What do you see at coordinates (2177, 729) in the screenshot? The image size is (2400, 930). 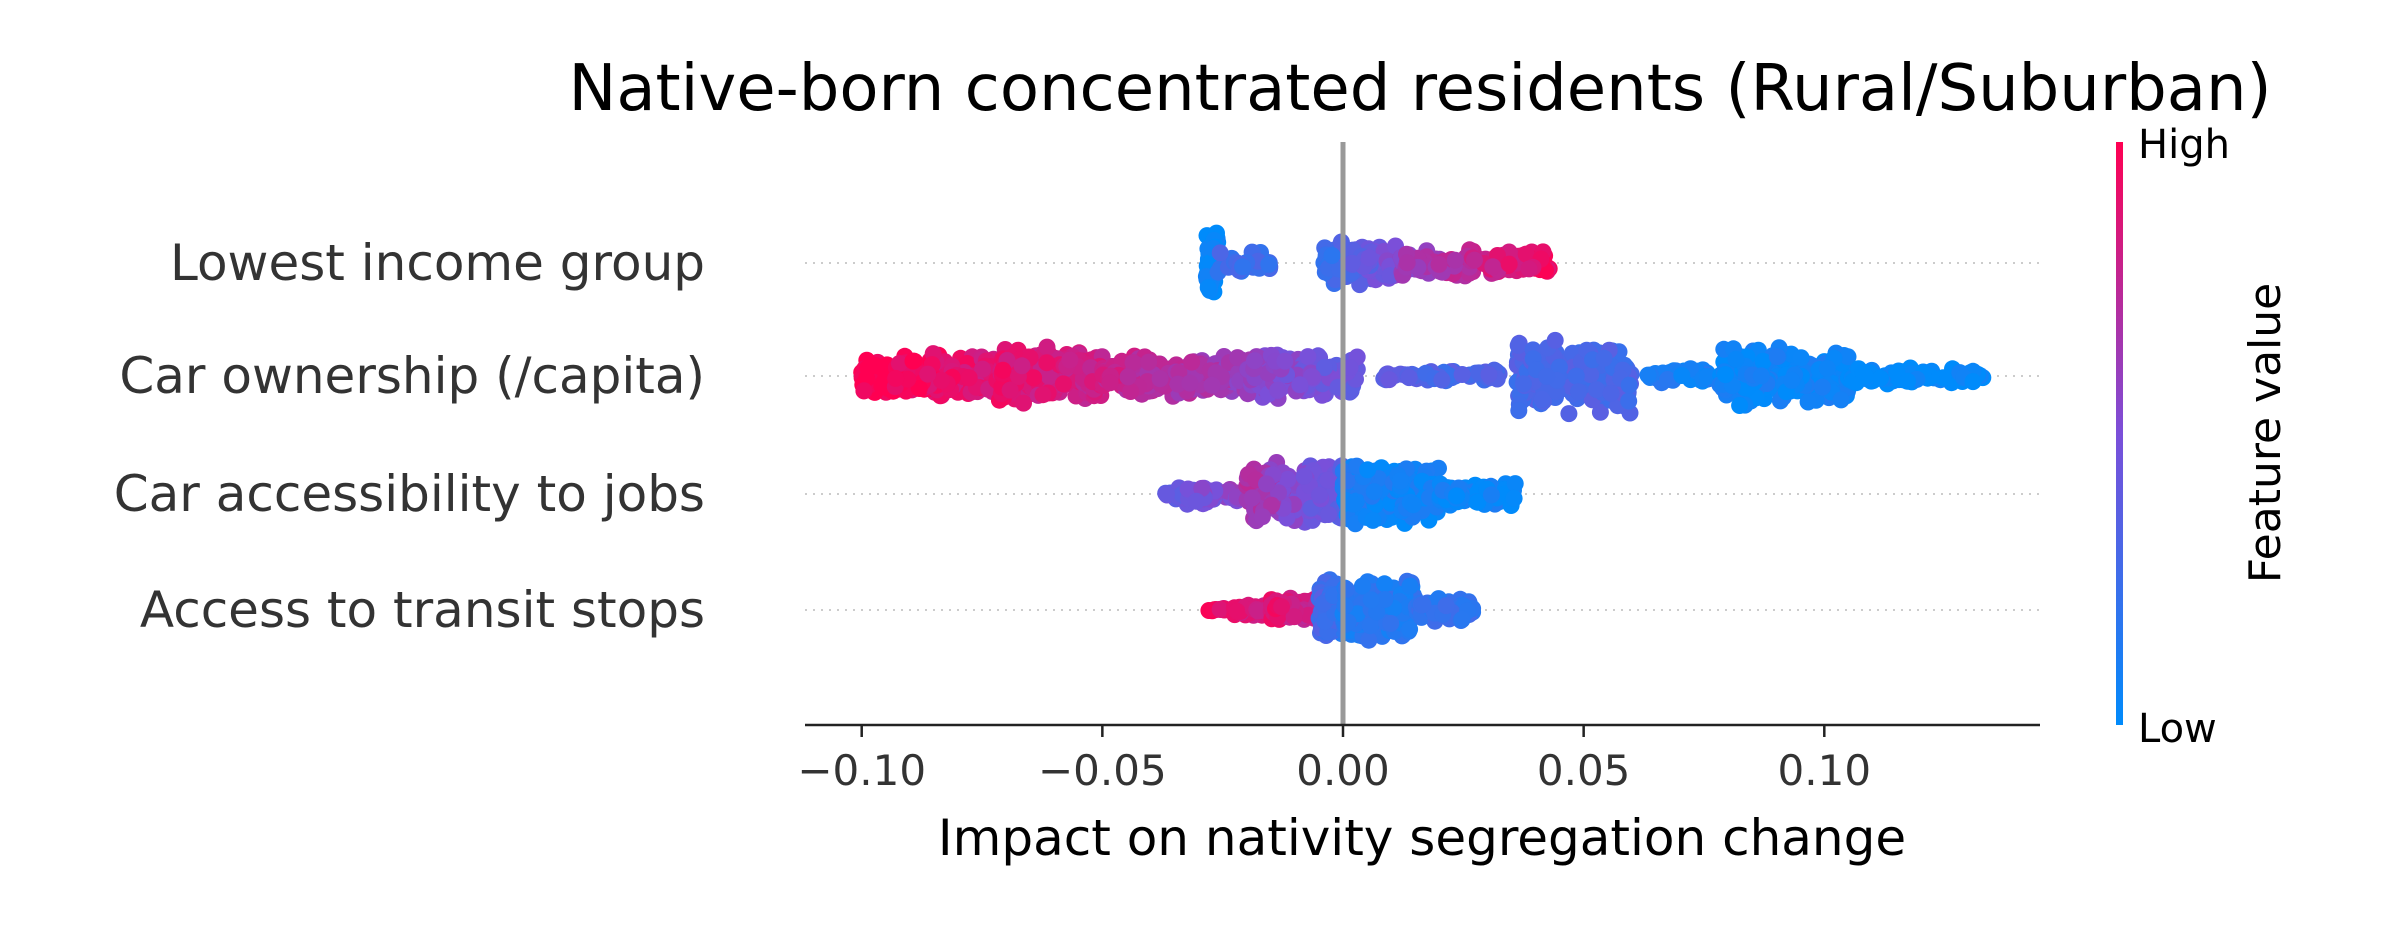 I see `colorbar-low-label: Low` at bounding box center [2177, 729].